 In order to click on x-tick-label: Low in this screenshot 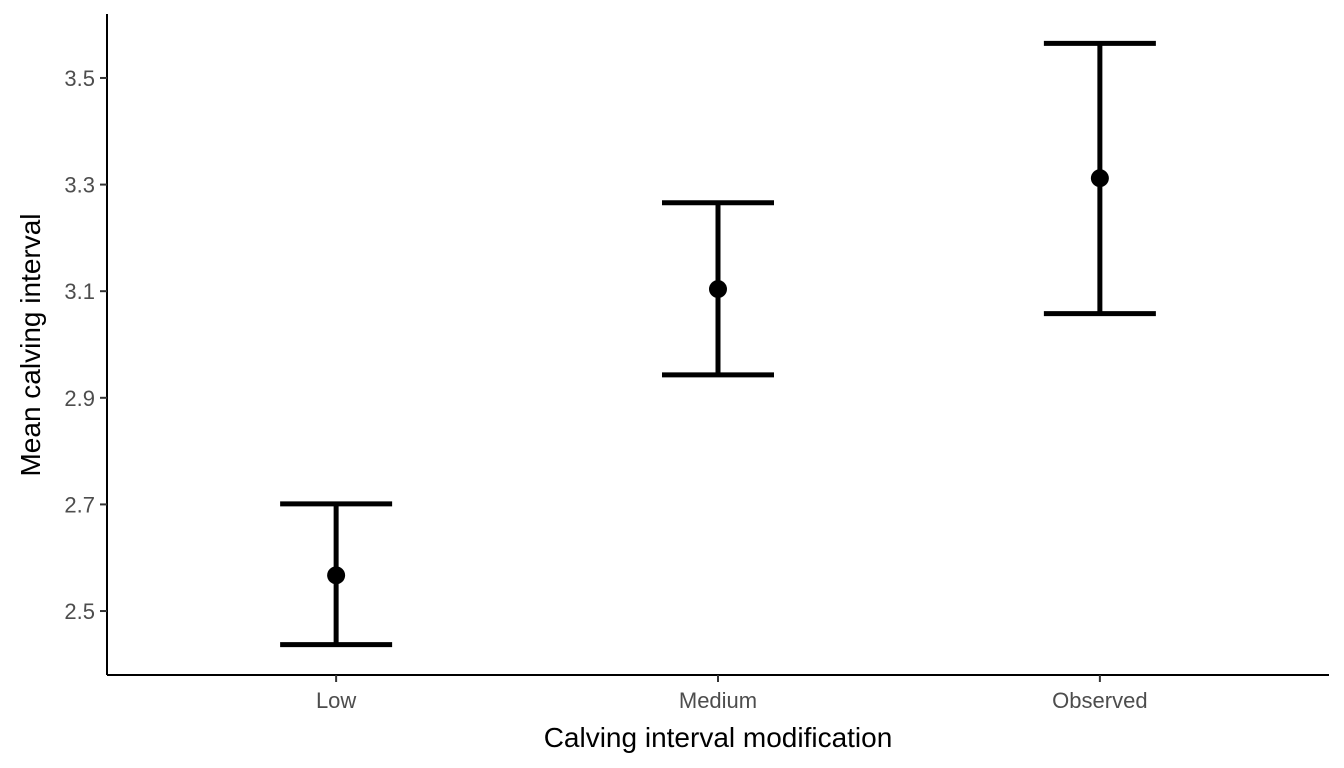, I will do `click(336, 700)`.